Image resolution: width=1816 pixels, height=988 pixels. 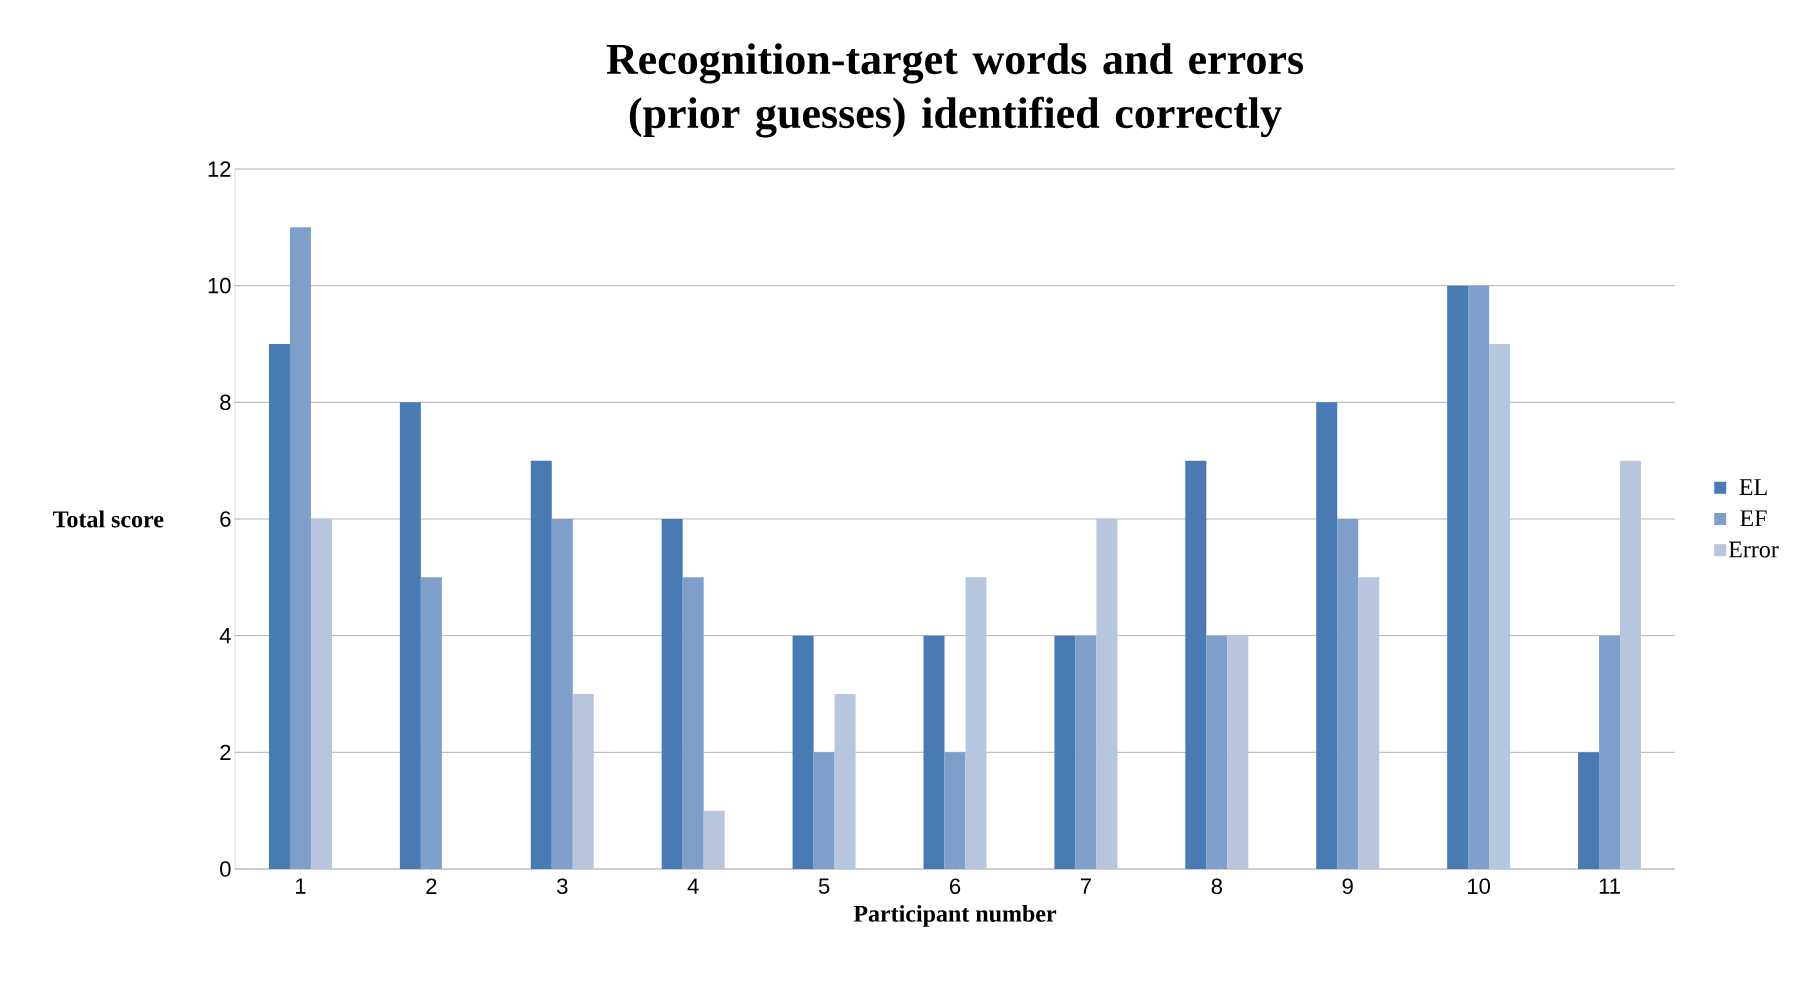 I want to click on x-tick-label: 9, so click(x=1347, y=886).